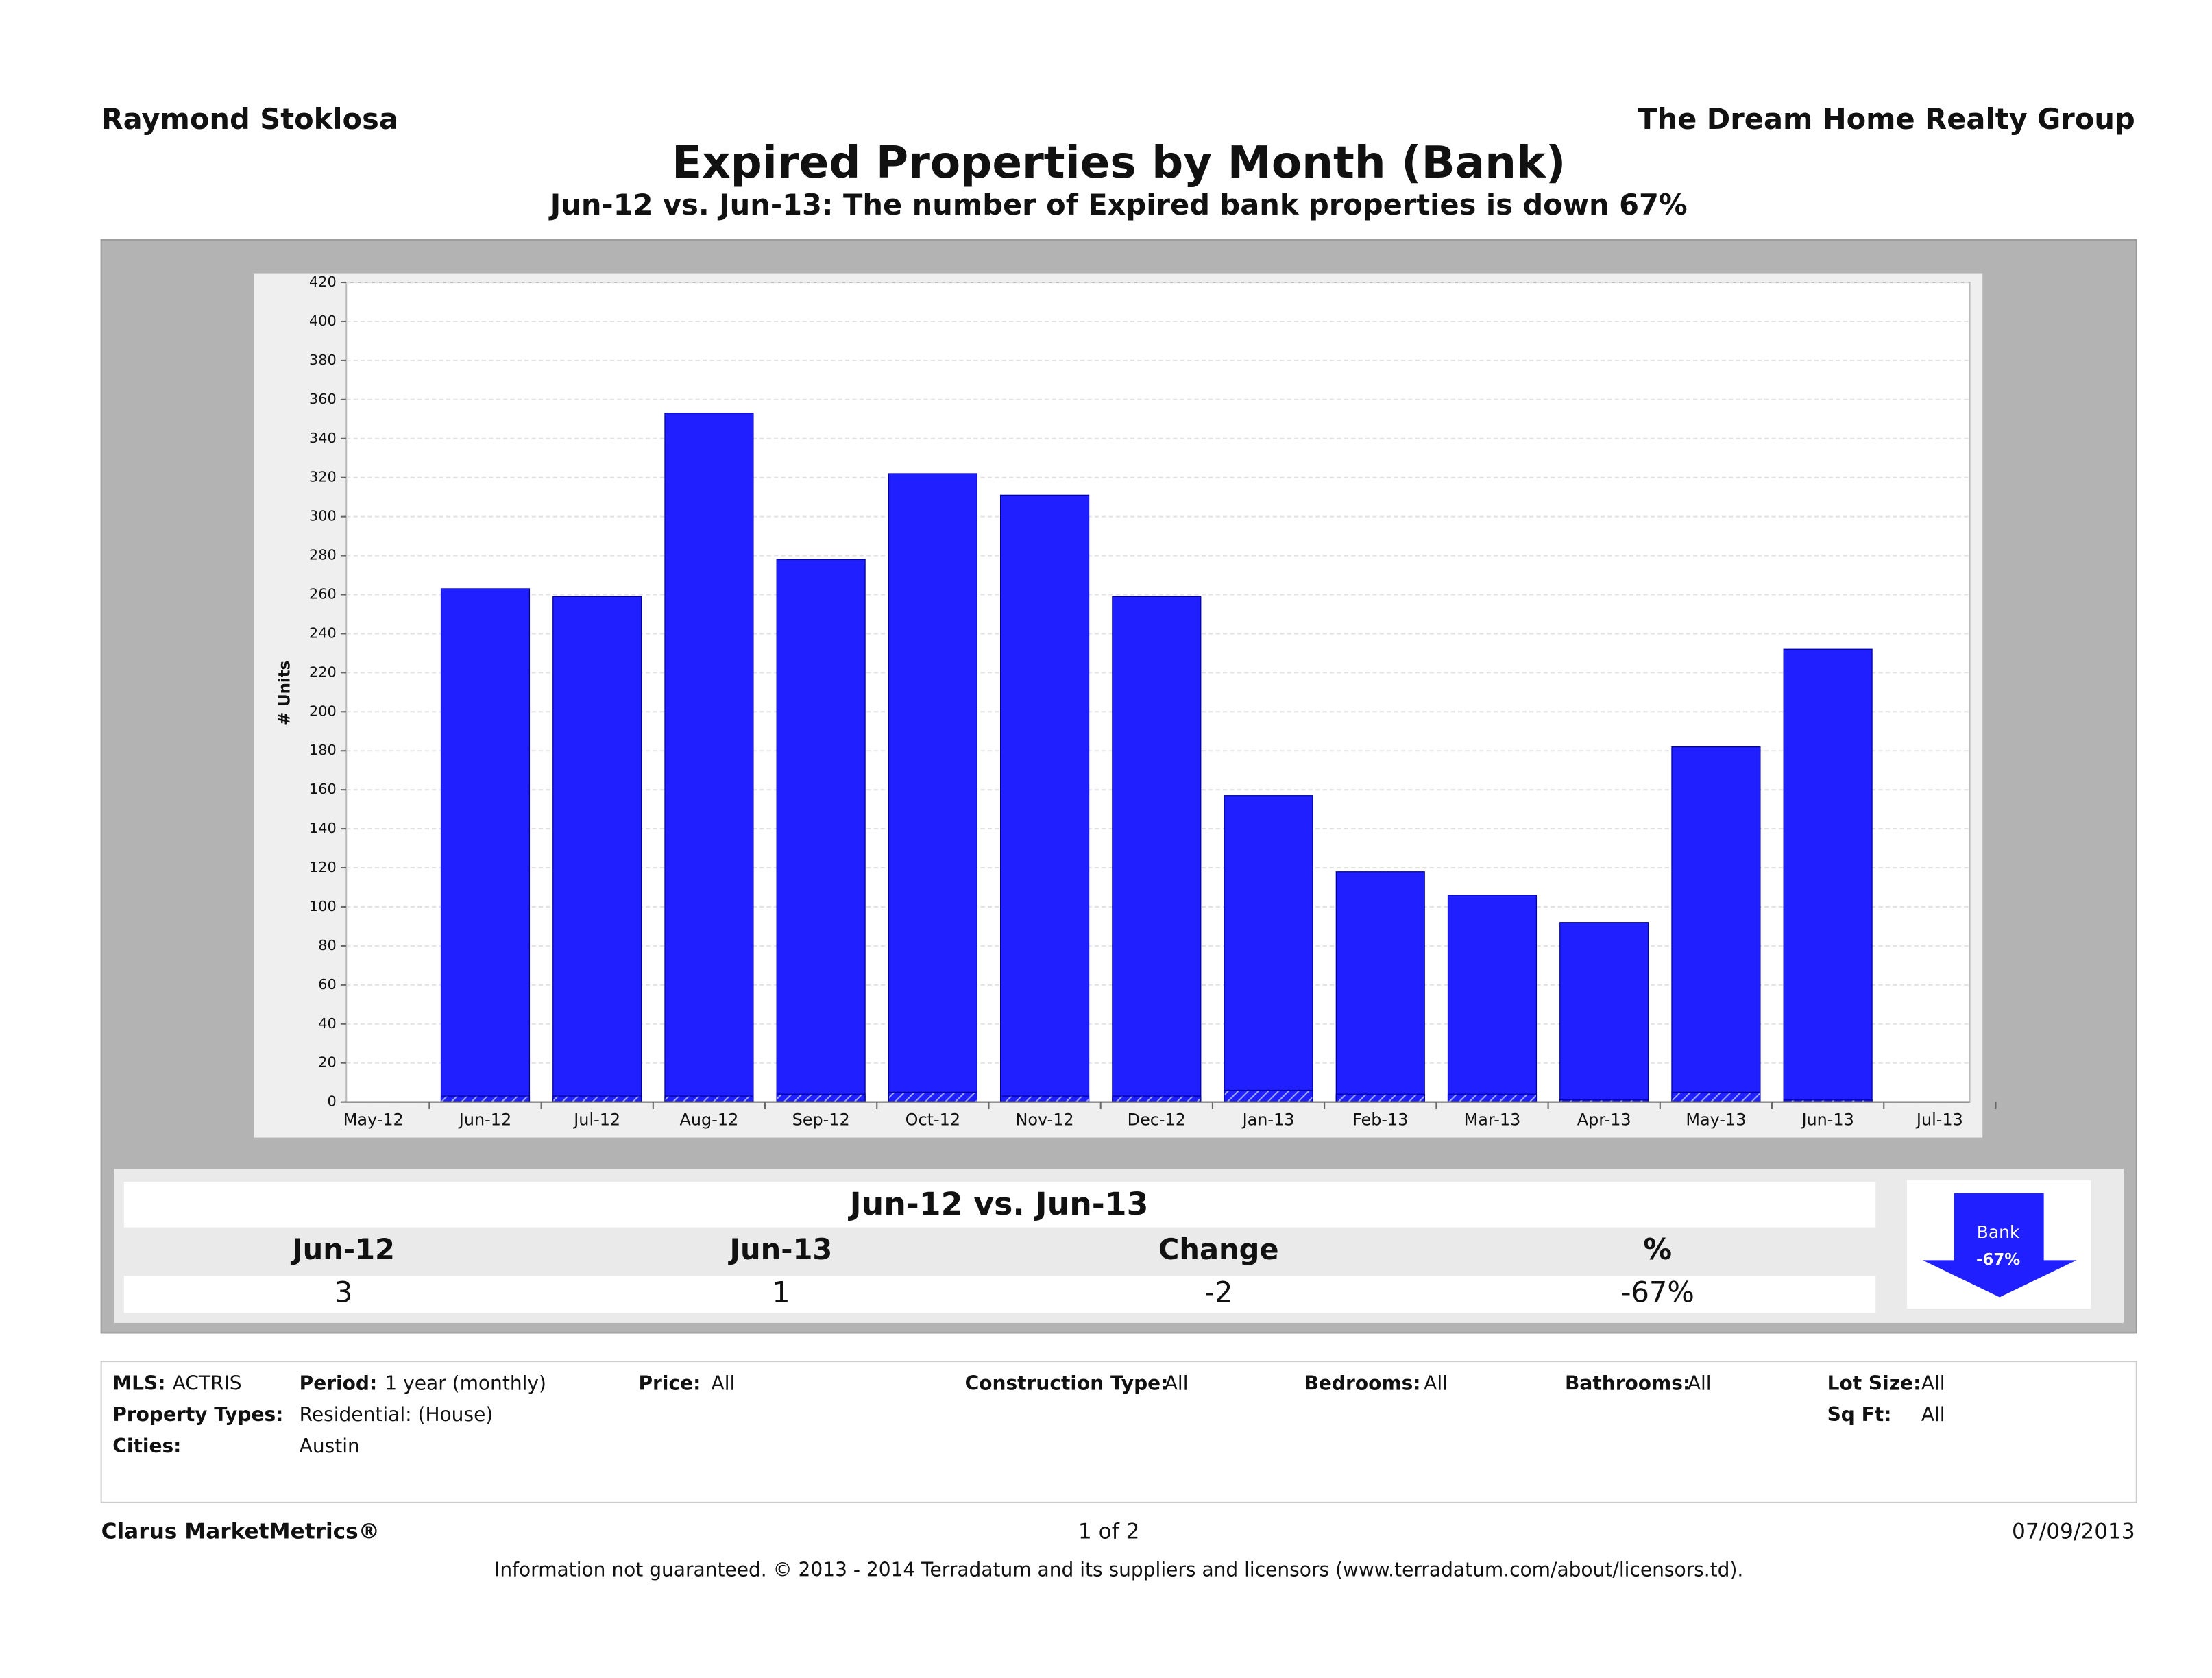 The width and height of the screenshot is (2212, 1678). What do you see at coordinates (327, 1062) in the screenshot?
I see `y-tick-label: 20` at bounding box center [327, 1062].